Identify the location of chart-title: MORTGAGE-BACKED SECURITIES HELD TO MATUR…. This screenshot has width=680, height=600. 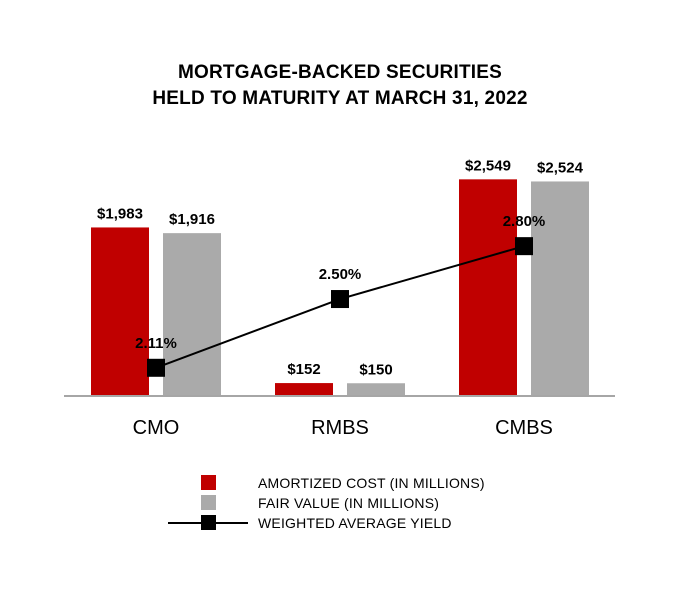
(340, 86).